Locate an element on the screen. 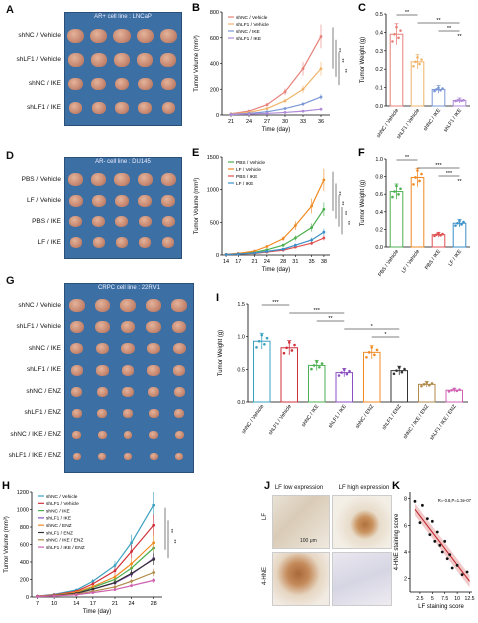  y-tick-label: 1200 is located at coordinates (23, 493).